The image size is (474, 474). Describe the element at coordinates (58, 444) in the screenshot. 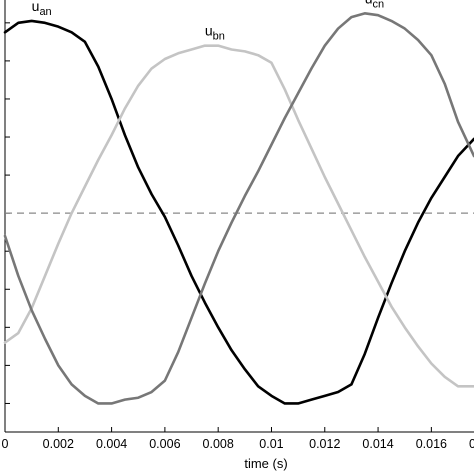

I see `x-tick-label: 0.002` at that location.